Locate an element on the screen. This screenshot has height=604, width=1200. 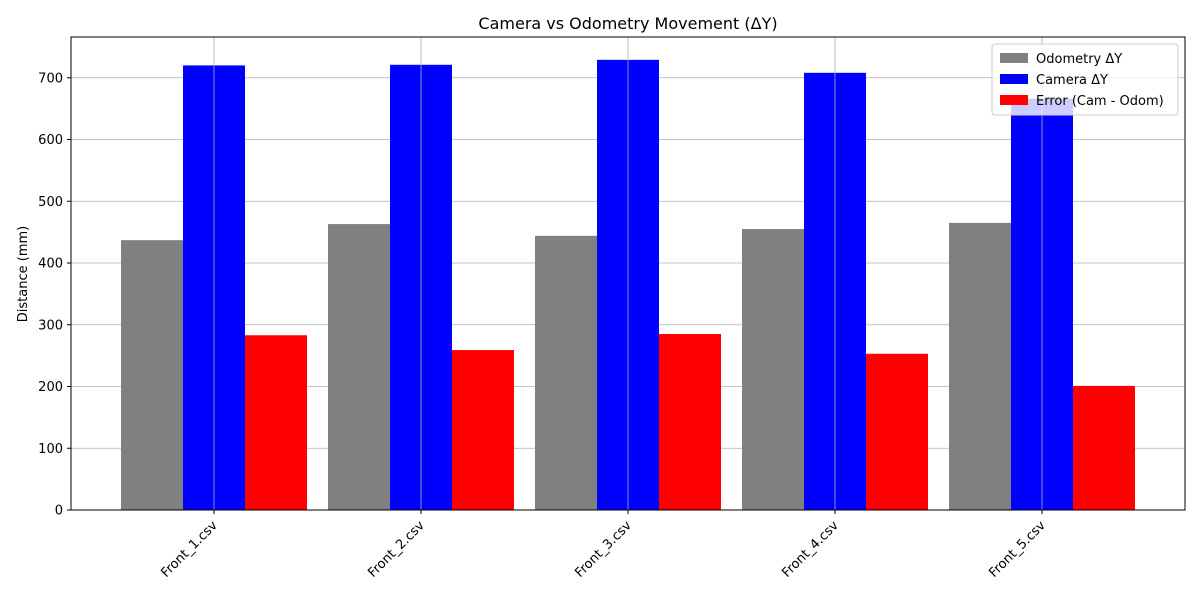
legend-box is located at coordinates (1085, 79).